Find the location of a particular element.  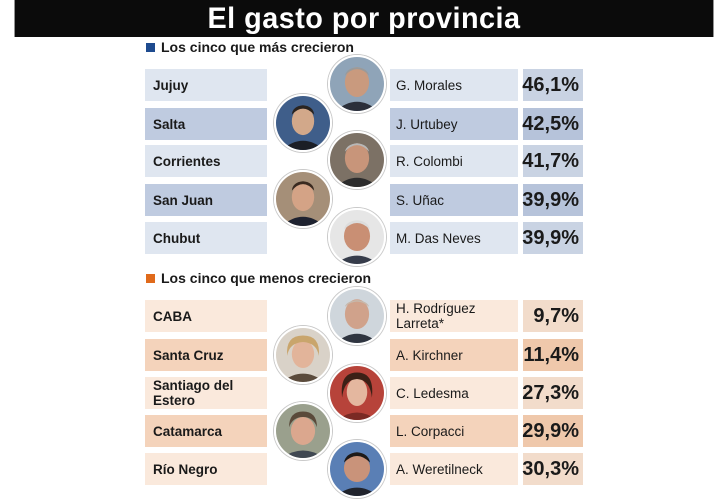

governor-cell: A. Weretilneck is located at coordinates (454, 469).